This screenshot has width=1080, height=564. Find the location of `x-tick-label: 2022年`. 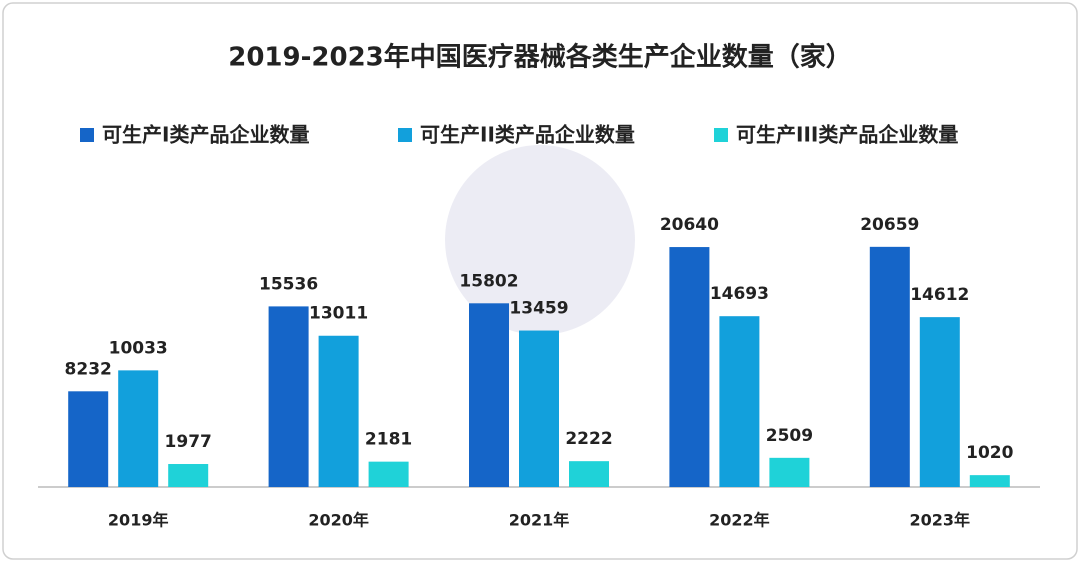

x-tick-label: 2022年 is located at coordinates (739, 520).